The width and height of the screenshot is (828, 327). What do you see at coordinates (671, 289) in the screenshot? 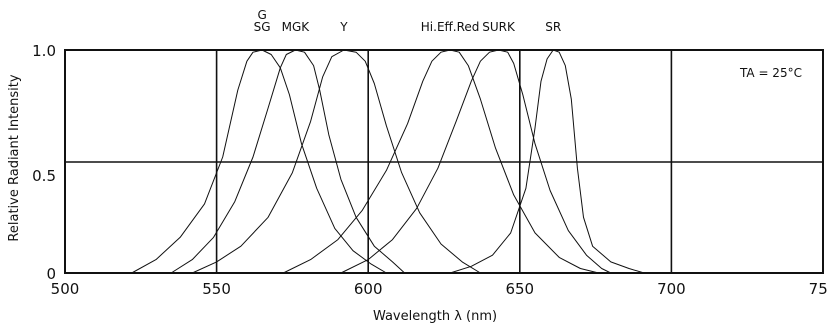
I see `x-tick-label: 700` at bounding box center [671, 289].